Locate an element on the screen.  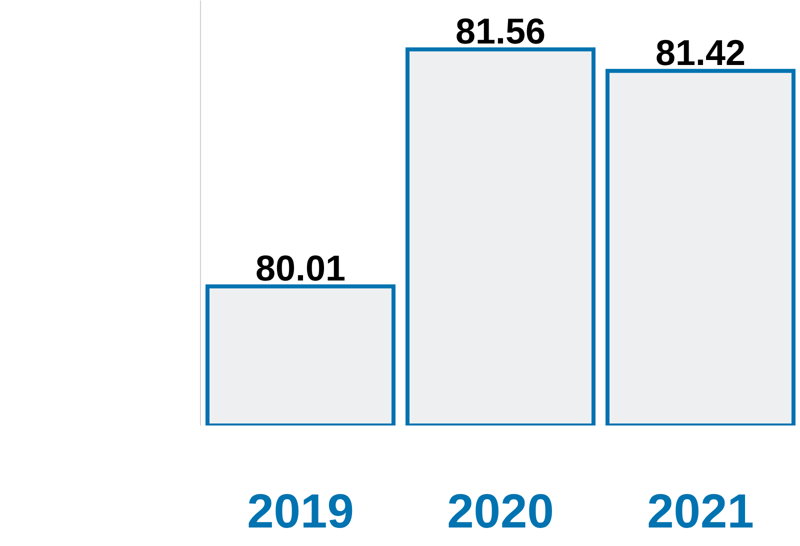
x-tick-label: 2019 is located at coordinates (300, 512).